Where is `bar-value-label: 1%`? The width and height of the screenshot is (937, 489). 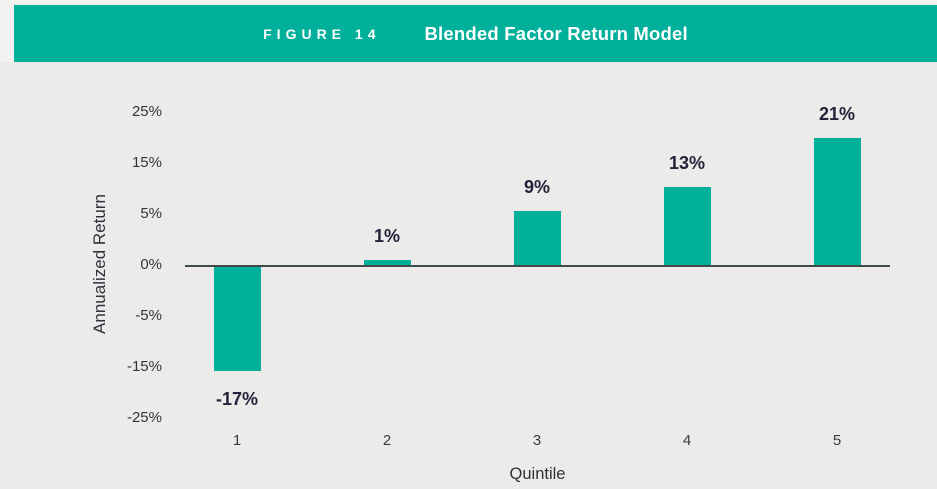 bar-value-label: 1% is located at coordinates (386, 236).